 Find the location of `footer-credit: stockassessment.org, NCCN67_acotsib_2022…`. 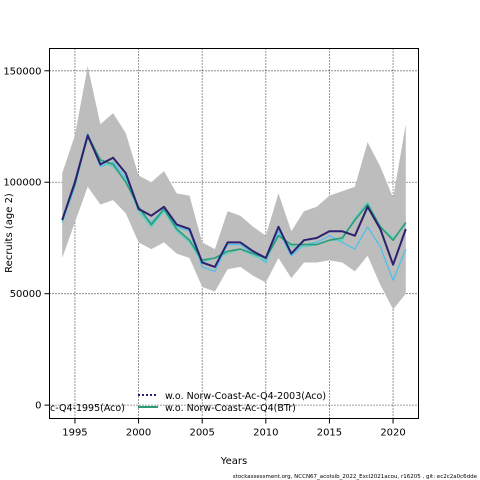

footer-credit: stockassessment.org, NCCN67_acotsib_2022… is located at coordinates (355, 477).